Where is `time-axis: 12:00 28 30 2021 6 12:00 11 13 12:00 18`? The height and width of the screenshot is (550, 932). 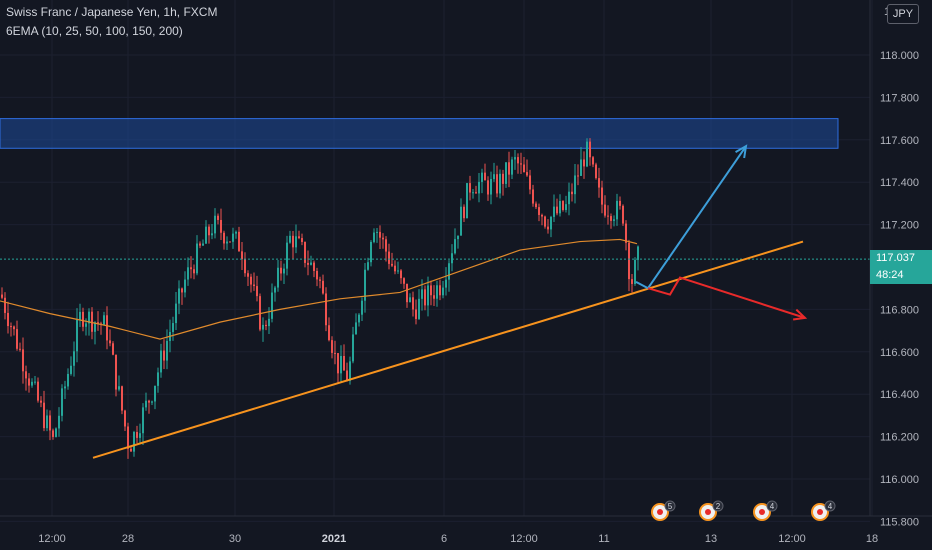 time-axis: 12:00 28 30 2021 6 12:00 11 13 12:00 18 is located at coordinates (458, 539).